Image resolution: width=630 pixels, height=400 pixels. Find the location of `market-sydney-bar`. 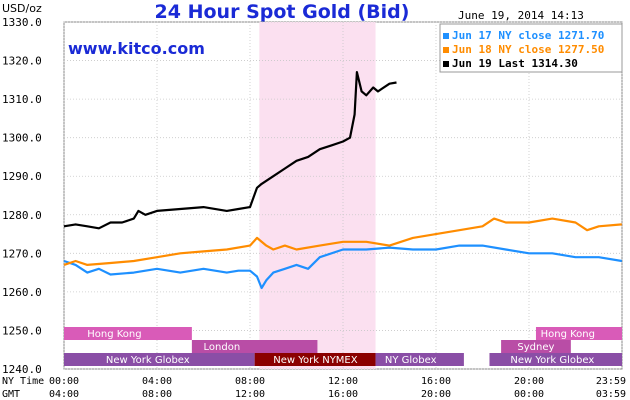

market-sydney-bar is located at coordinates (536, 346).